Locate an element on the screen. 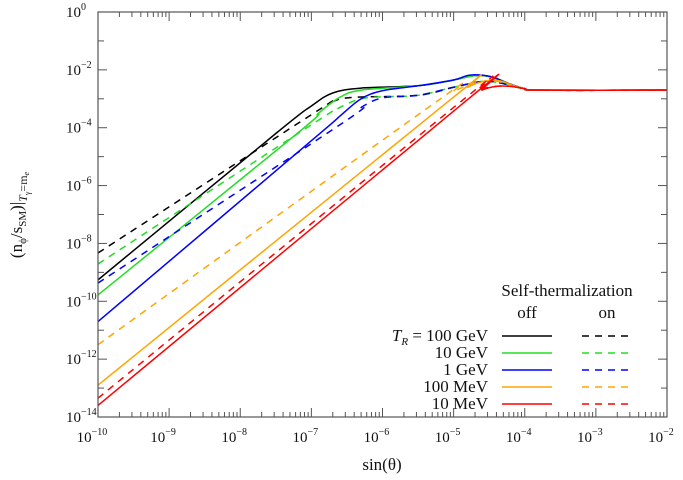  y-tick-label: 10⁻² is located at coordinates (79, 69).